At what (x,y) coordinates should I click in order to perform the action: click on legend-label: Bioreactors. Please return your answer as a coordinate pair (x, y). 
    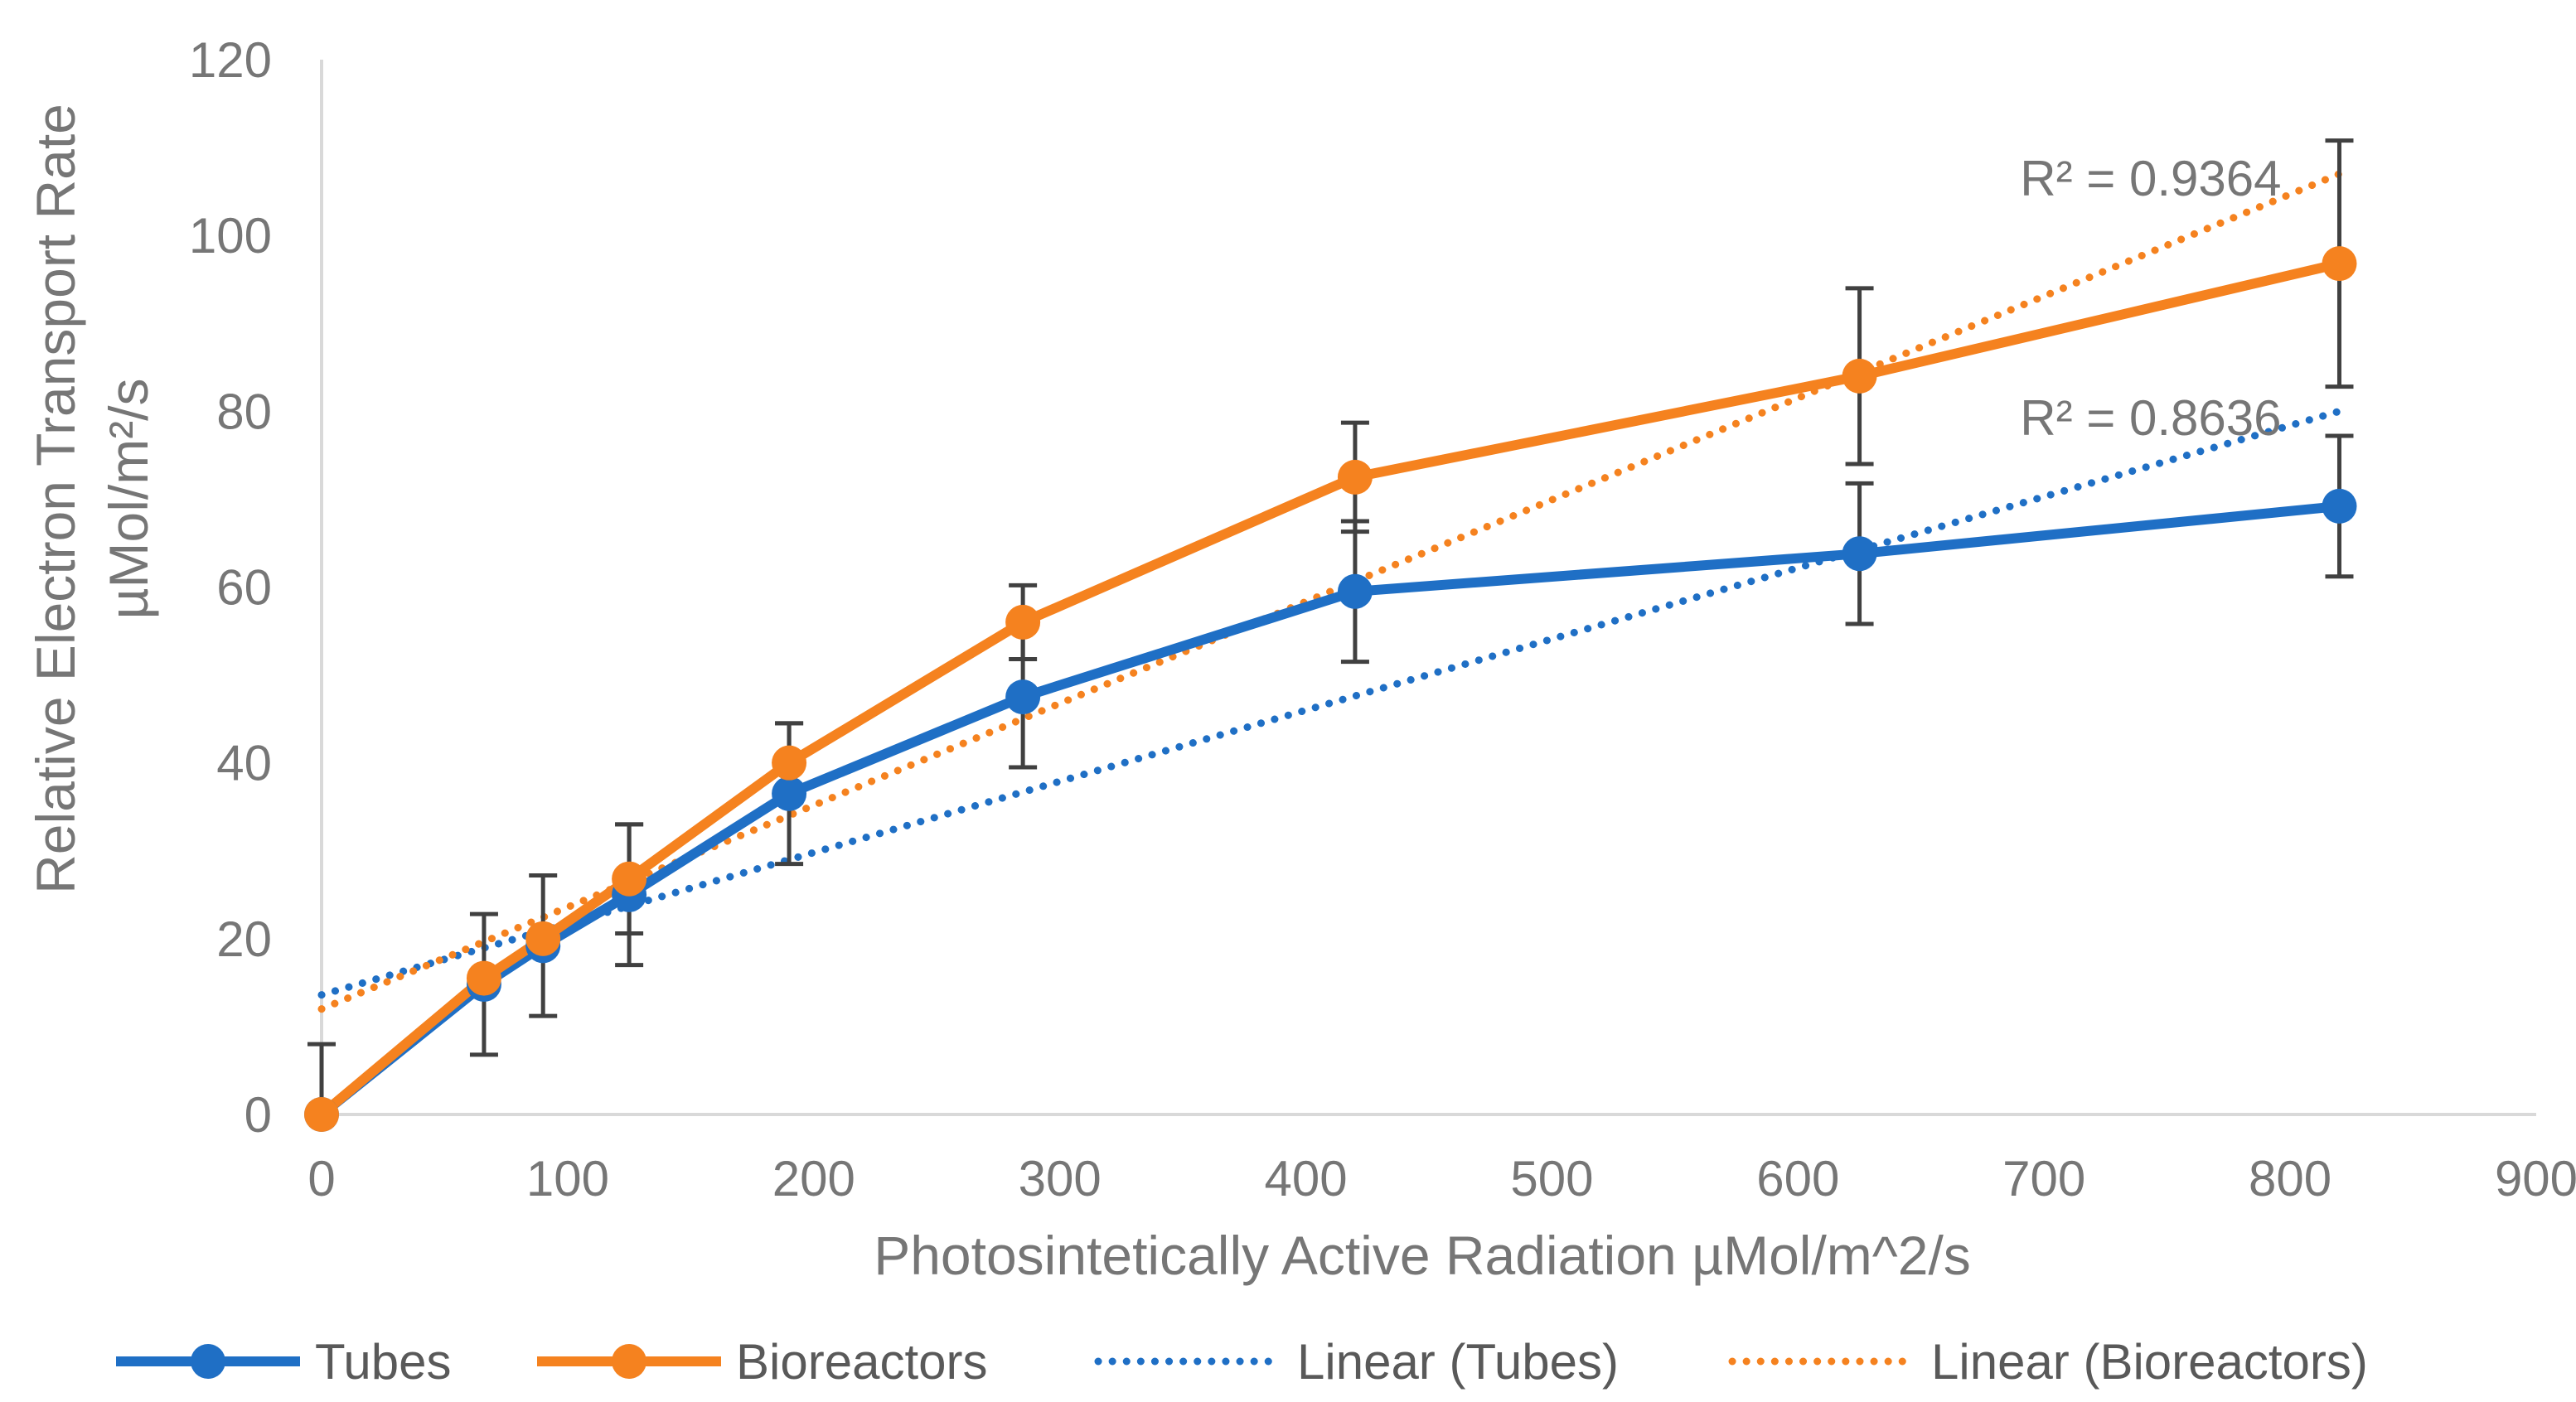
    Looking at the image, I should click on (861, 1362).